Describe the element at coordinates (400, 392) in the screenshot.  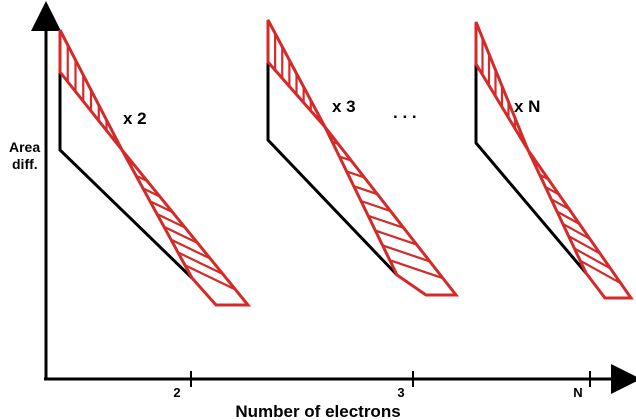
I see `x-tick-label-3: 3` at that location.